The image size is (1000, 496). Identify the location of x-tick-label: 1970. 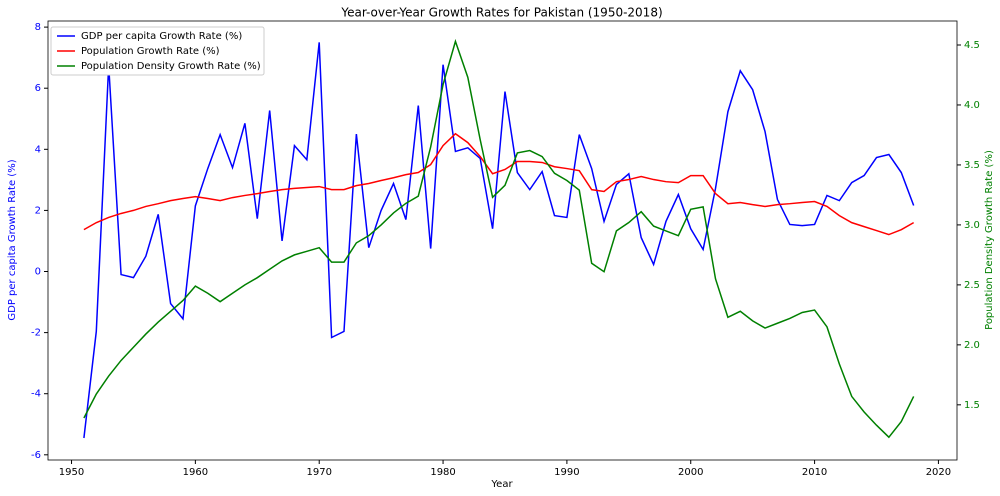
(318, 472).